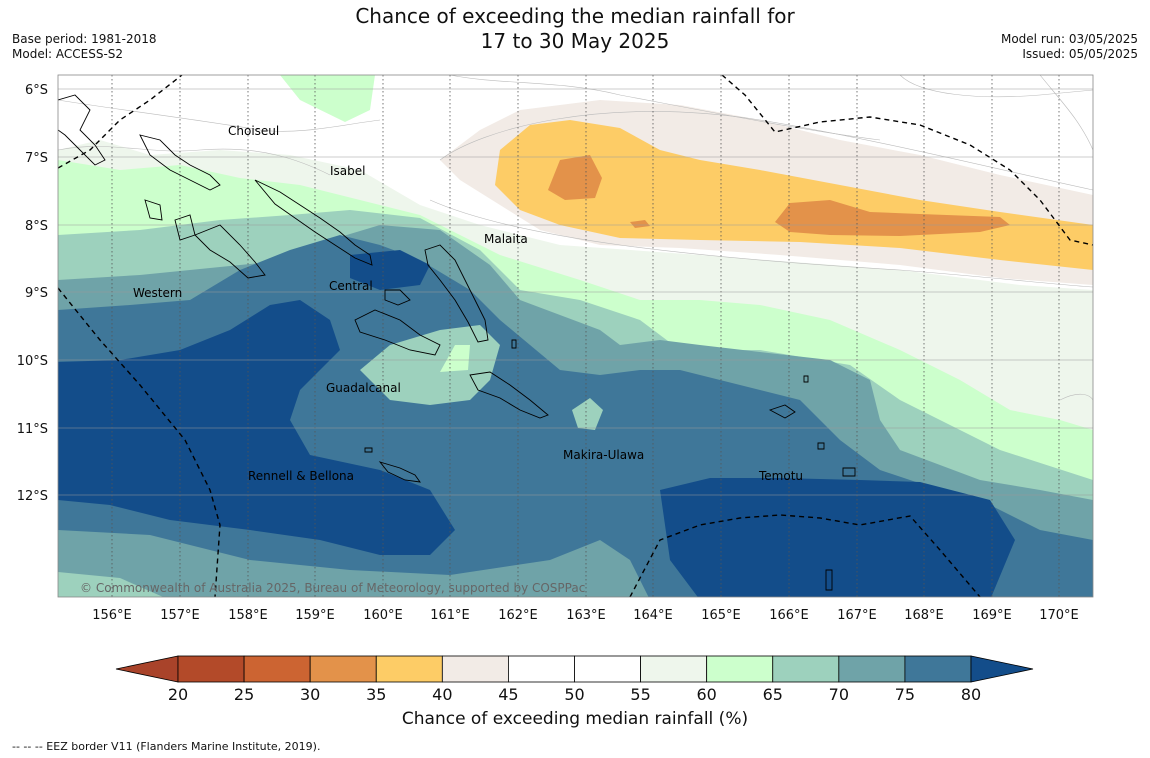 This screenshot has height=758, width=1150. I want to click on colorbar, so click(574, 669).